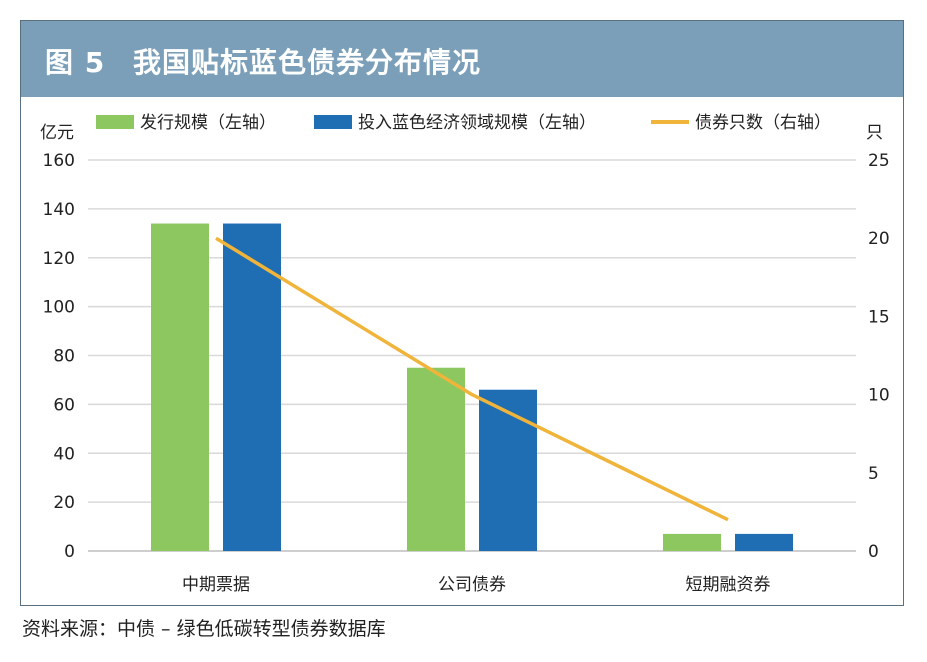 Image resolution: width=927 pixels, height=662 pixels. What do you see at coordinates (307, 62) in the screenshot?
I see `figure-title: 我国贴标蓝色债券分布情况` at bounding box center [307, 62].